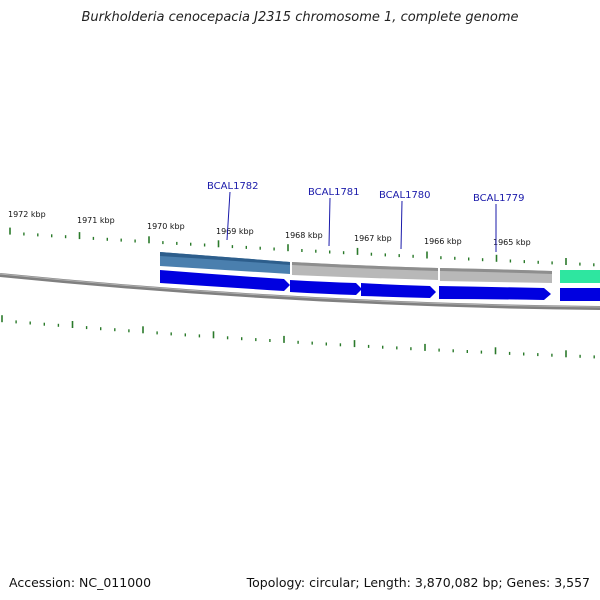 The image size is (600, 600). Describe the element at coordinates (398, 290) in the screenshot. I see `gene-arrow-bcal1780` at that location.